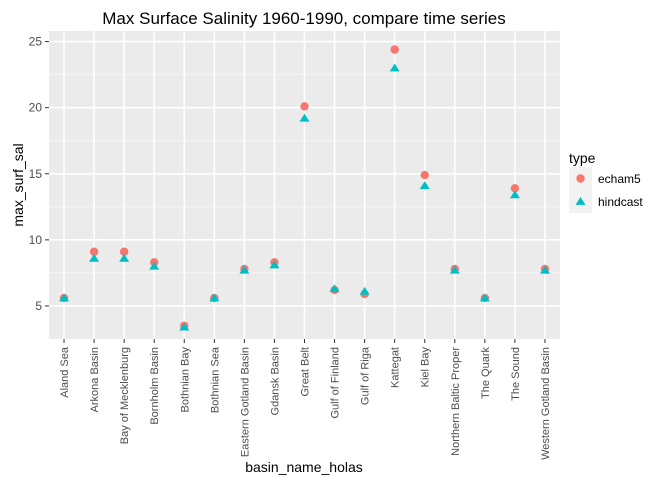 The image size is (672, 485). What do you see at coordinates (366, 375) in the screenshot?
I see `x-tick-label: Gulf of Riga` at bounding box center [366, 375].